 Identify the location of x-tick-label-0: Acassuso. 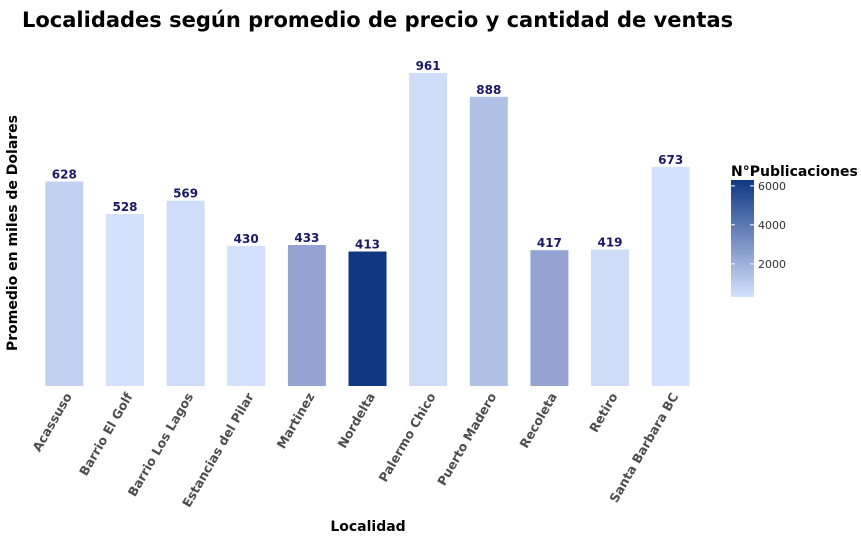
(52, 422).